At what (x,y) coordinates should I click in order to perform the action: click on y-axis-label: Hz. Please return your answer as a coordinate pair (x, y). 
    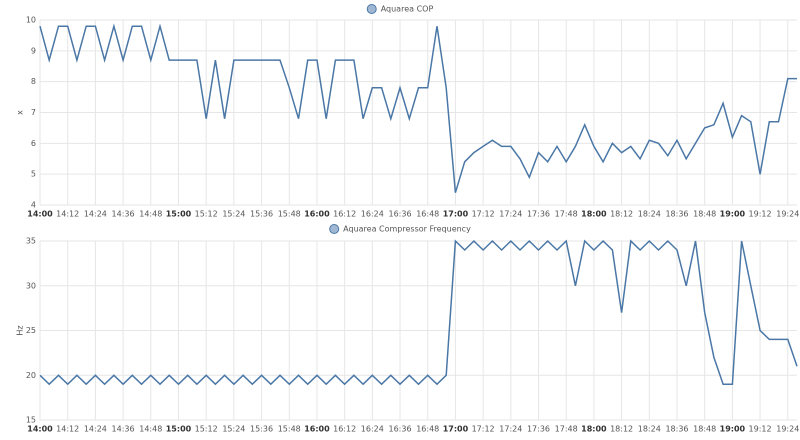
    Looking at the image, I should click on (20, 330).